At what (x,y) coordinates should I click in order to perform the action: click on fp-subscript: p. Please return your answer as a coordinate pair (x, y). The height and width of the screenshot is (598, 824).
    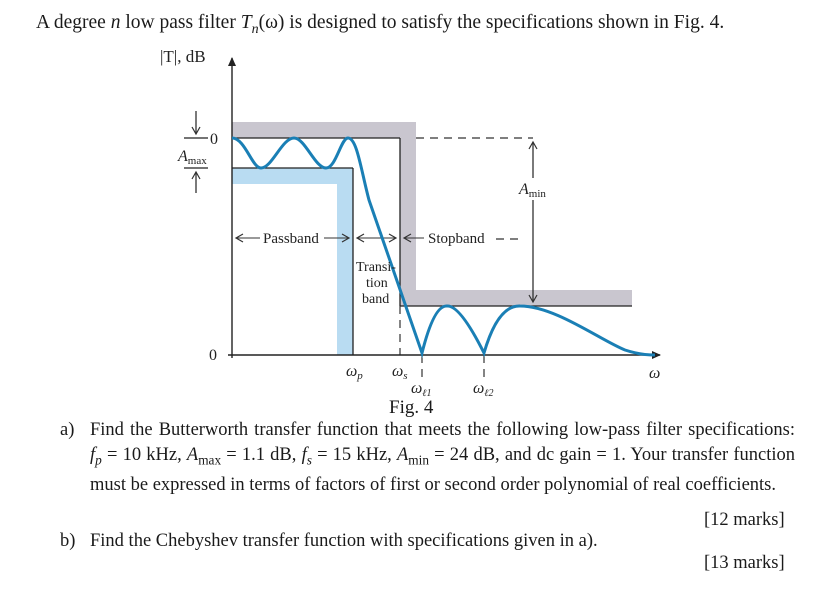
    Looking at the image, I should click on (98, 460).